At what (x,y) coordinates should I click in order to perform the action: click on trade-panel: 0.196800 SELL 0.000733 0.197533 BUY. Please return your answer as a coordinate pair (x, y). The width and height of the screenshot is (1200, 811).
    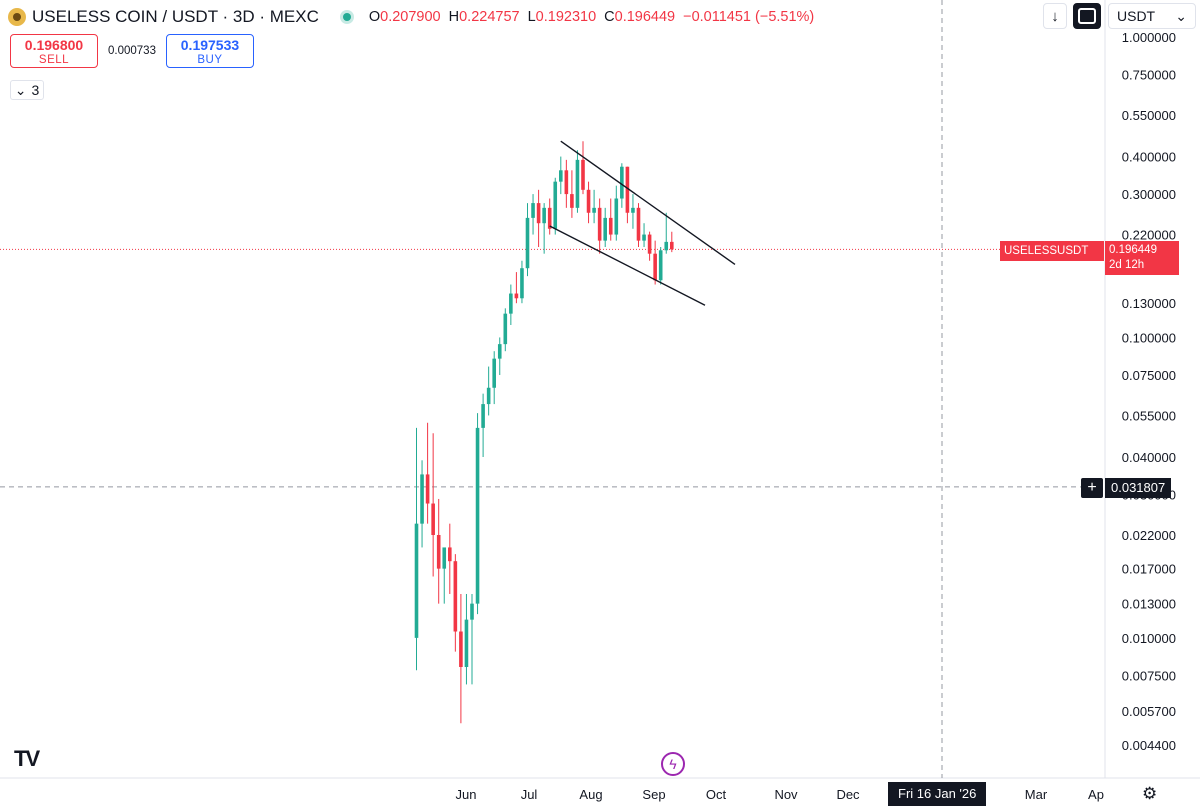
    Looking at the image, I should click on (132, 51).